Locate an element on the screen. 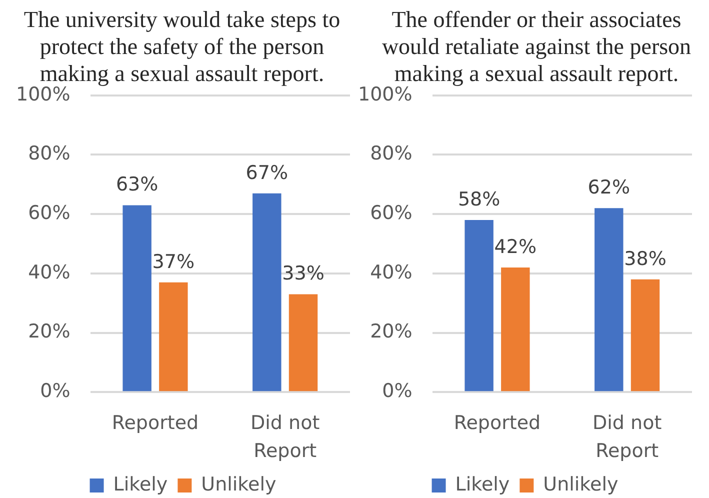 This screenshot has height=498, width=709. data-label: 67% is located at coordinates (267, 173).